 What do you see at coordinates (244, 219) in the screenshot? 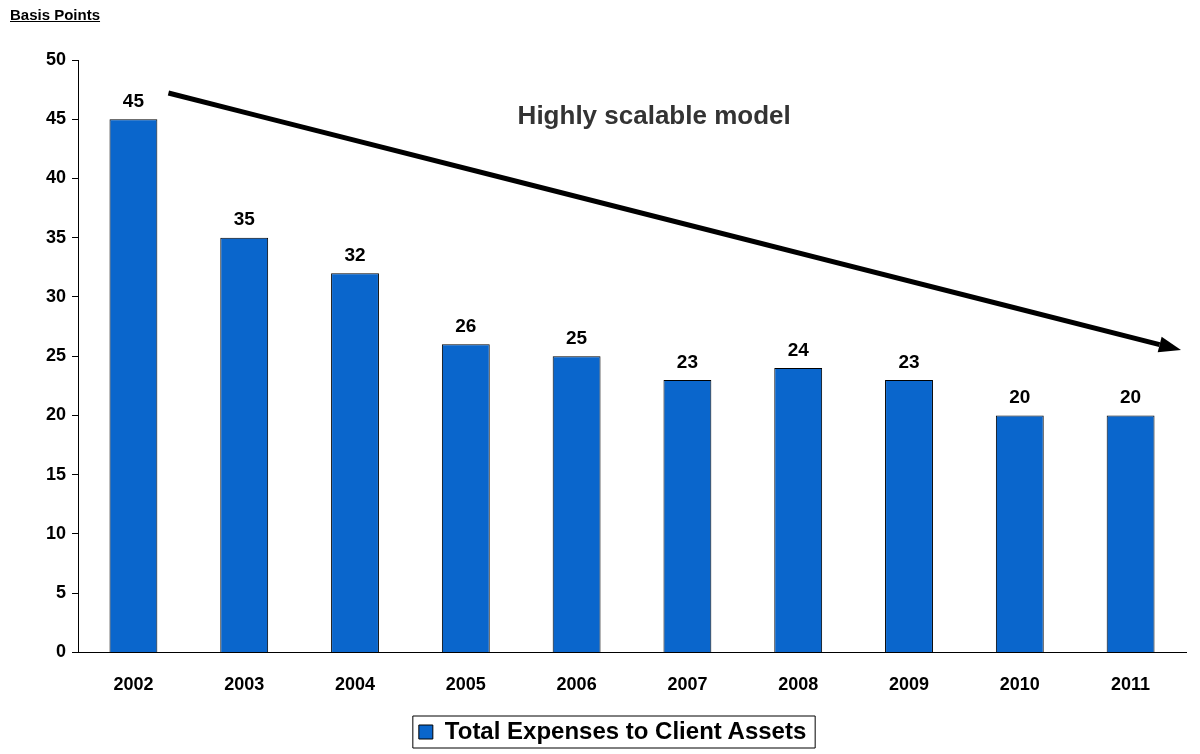
I see `data-label: 35` at bounding box center [244, 219].